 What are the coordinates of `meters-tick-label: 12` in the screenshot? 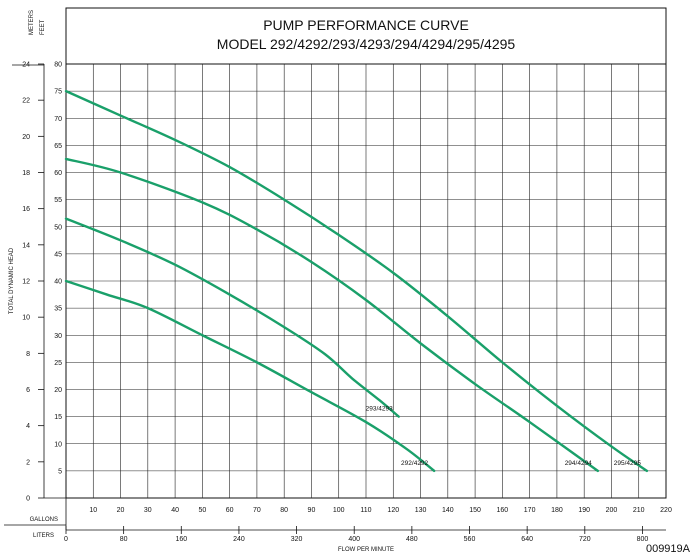 It's located at (26, 282).